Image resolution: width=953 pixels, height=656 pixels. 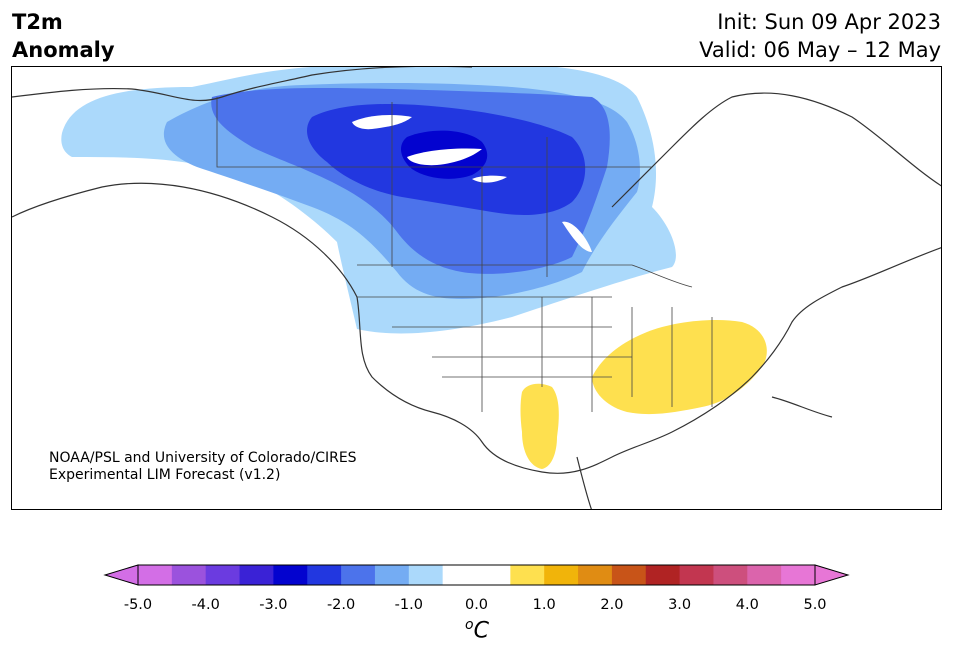 What do you see at coordinates (469, 625) in the screenshot?
I see `unit-superscript: o` at bounding box center [469, 625].